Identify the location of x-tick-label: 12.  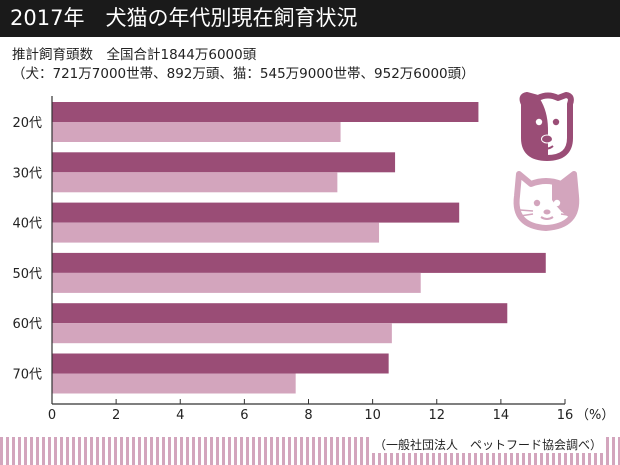
(436, 415).